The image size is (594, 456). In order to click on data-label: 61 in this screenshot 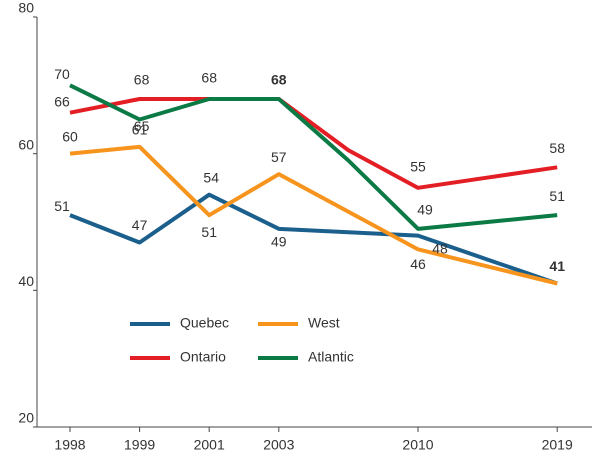, I will do `click(140, 130)`.